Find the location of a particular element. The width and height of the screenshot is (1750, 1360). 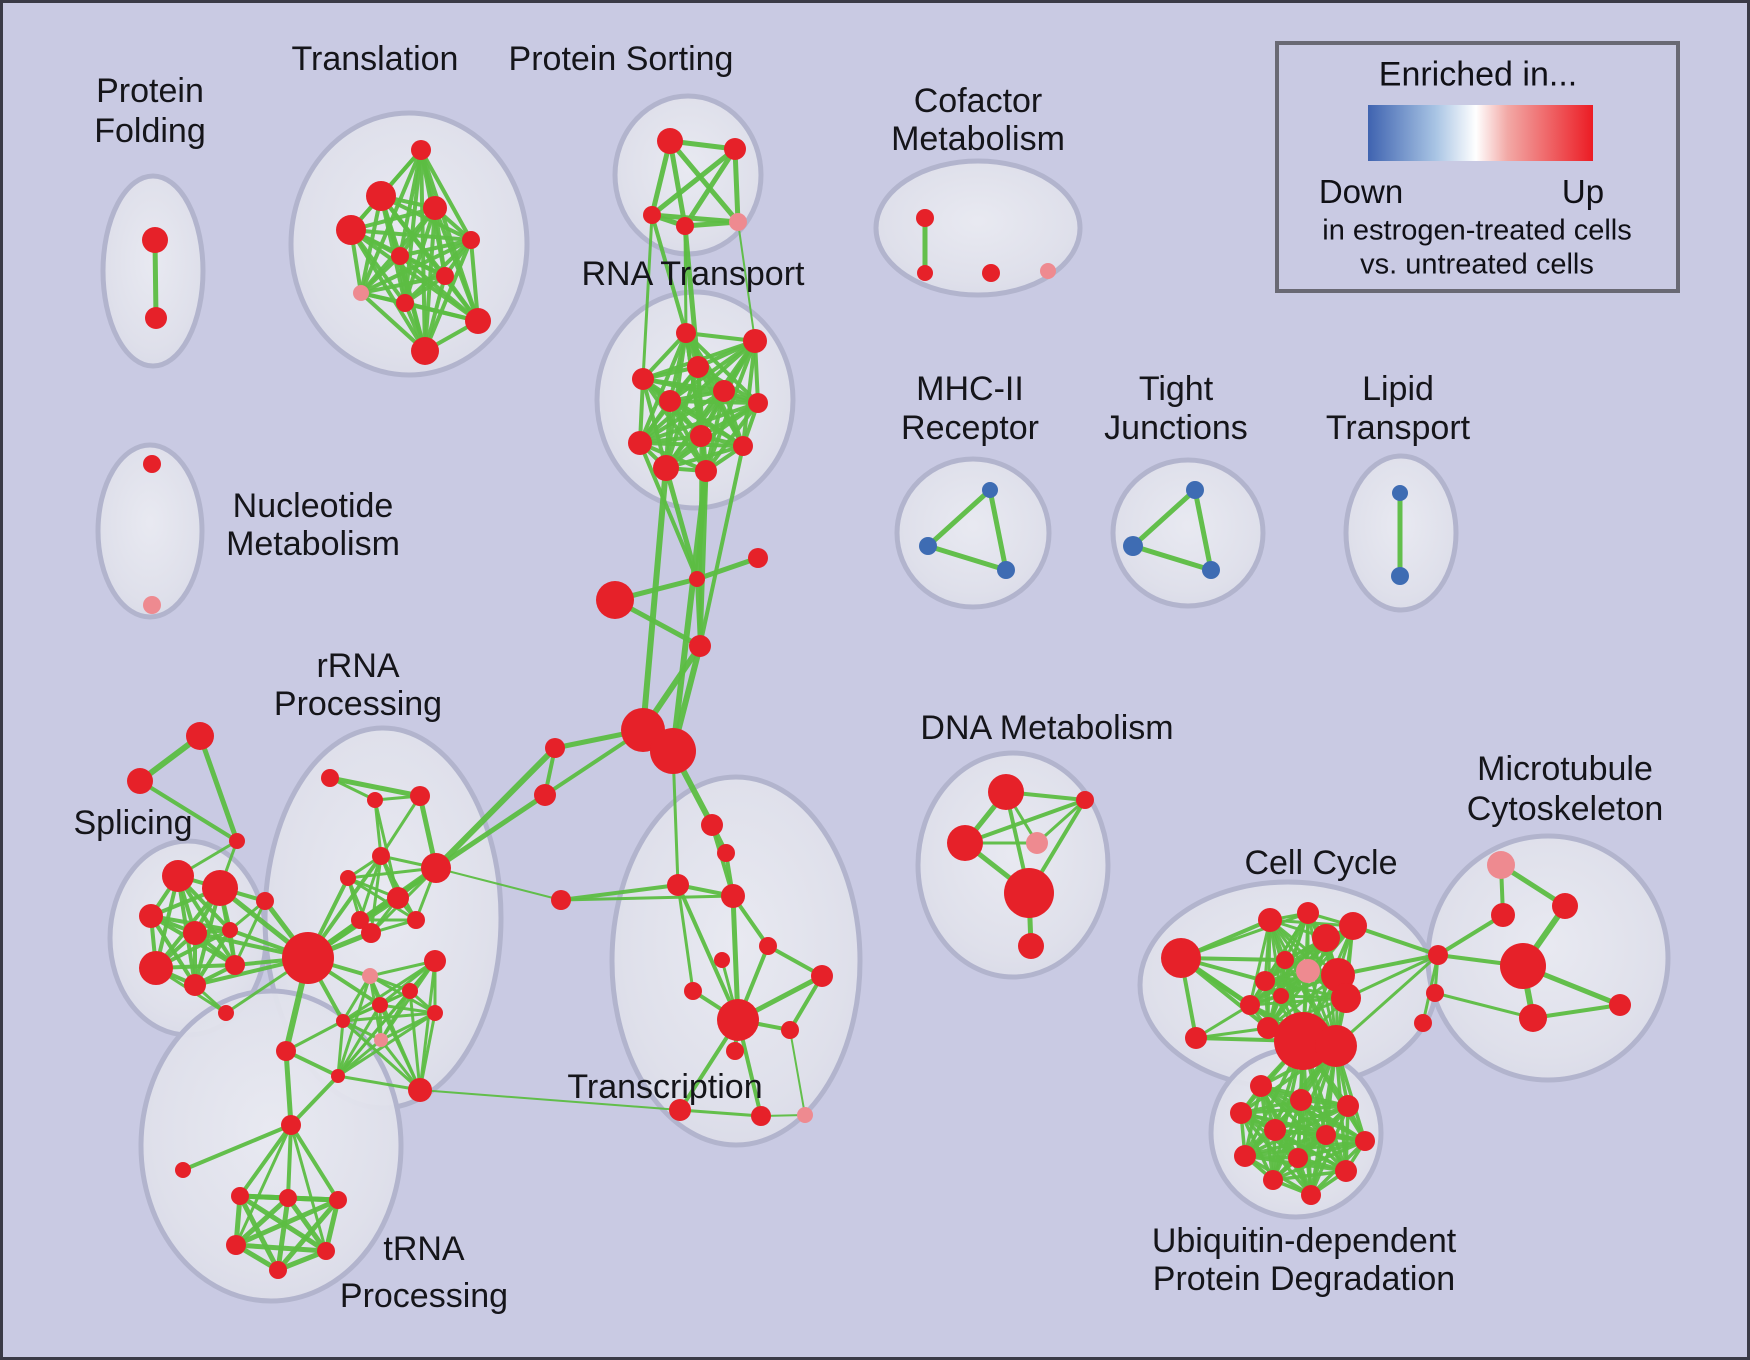

cluster-ellipse-mhc-ii-receptor is located at coordinates (973, 533).